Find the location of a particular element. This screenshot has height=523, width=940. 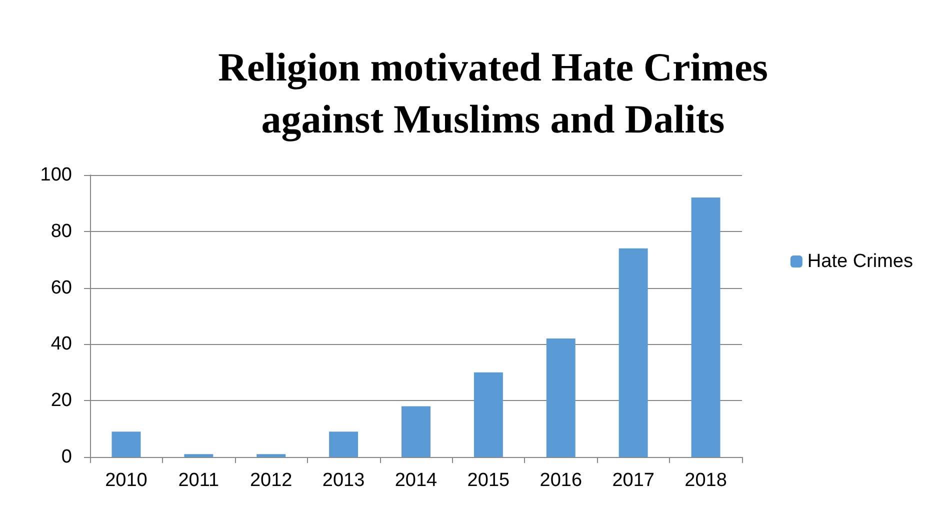

y-tick-label: 100 is located at coordinates (56, 175).